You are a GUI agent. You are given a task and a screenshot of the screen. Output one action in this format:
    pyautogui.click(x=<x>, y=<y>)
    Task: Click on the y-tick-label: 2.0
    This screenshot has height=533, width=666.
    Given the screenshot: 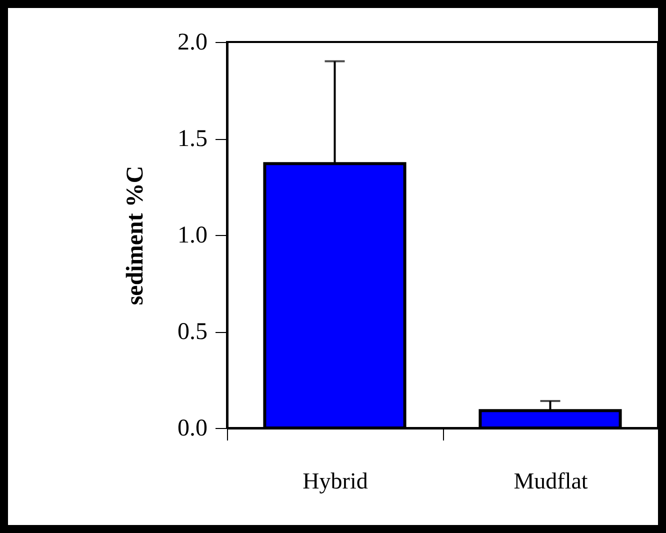 What is the action you would take?
    pyautogui.click(x=193, y=43)
    